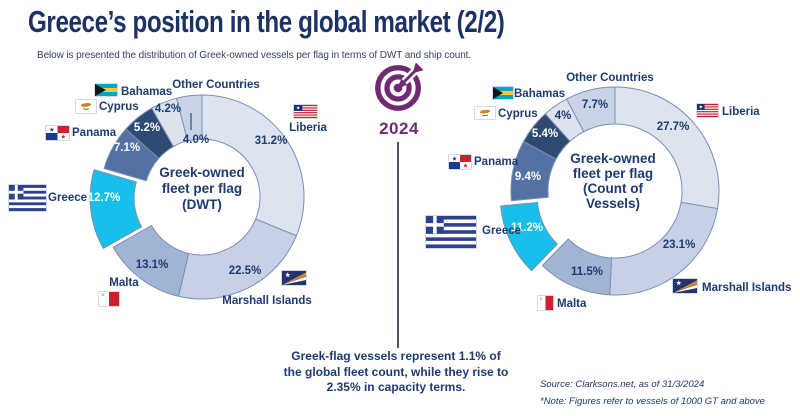 The image size is (800, 416). I want to click on dwt-donut-value-other-countries: 4.0%, so click(196, 140).